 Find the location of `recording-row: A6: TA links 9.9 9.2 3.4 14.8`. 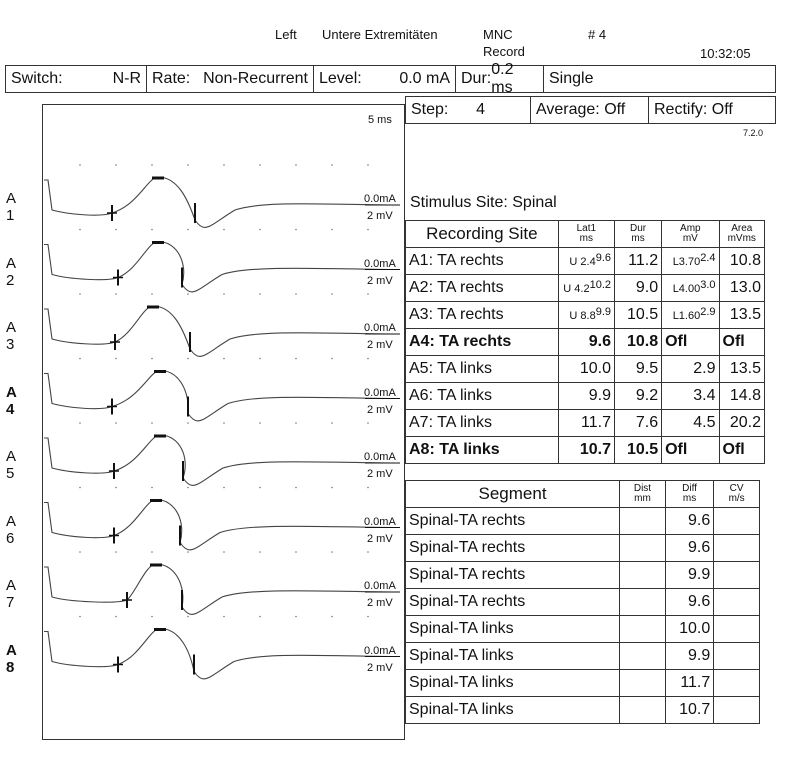

recording-row: A6: TA links 9.9 9.2 3.4 14.8 is located at coordinates (585, 396).